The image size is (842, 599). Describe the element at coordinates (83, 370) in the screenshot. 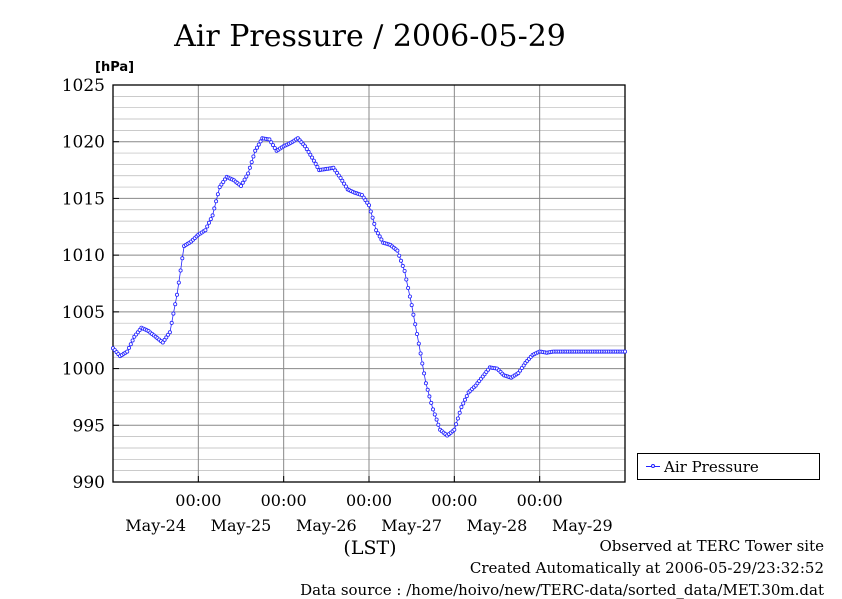

I see `y-tick-label: 1000` at that location.